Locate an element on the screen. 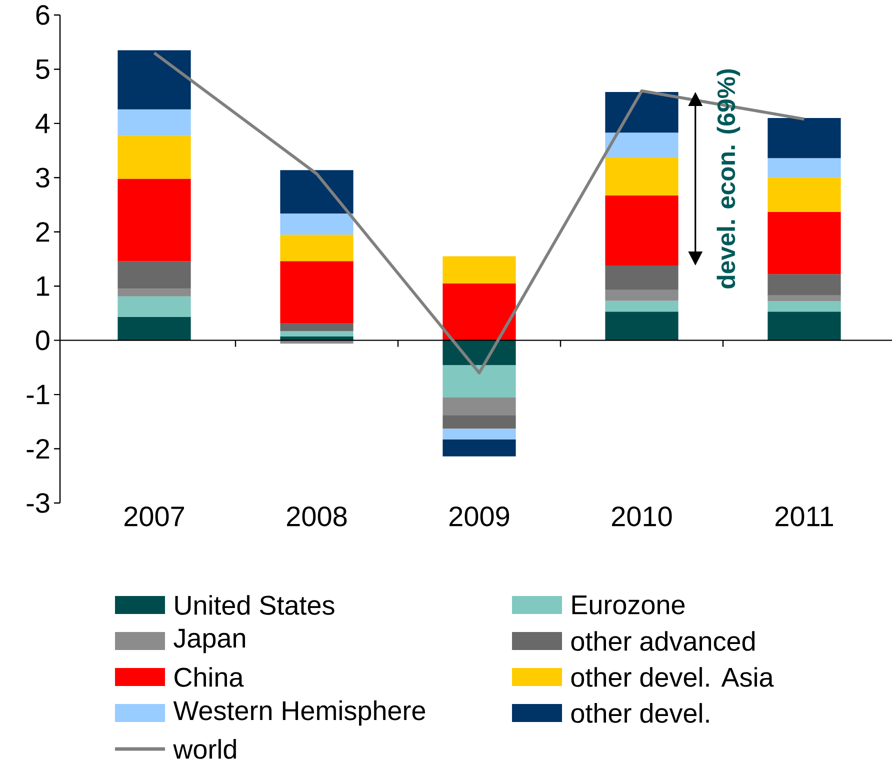  y-tick-label: 6 is located at coordinates (43, 15).